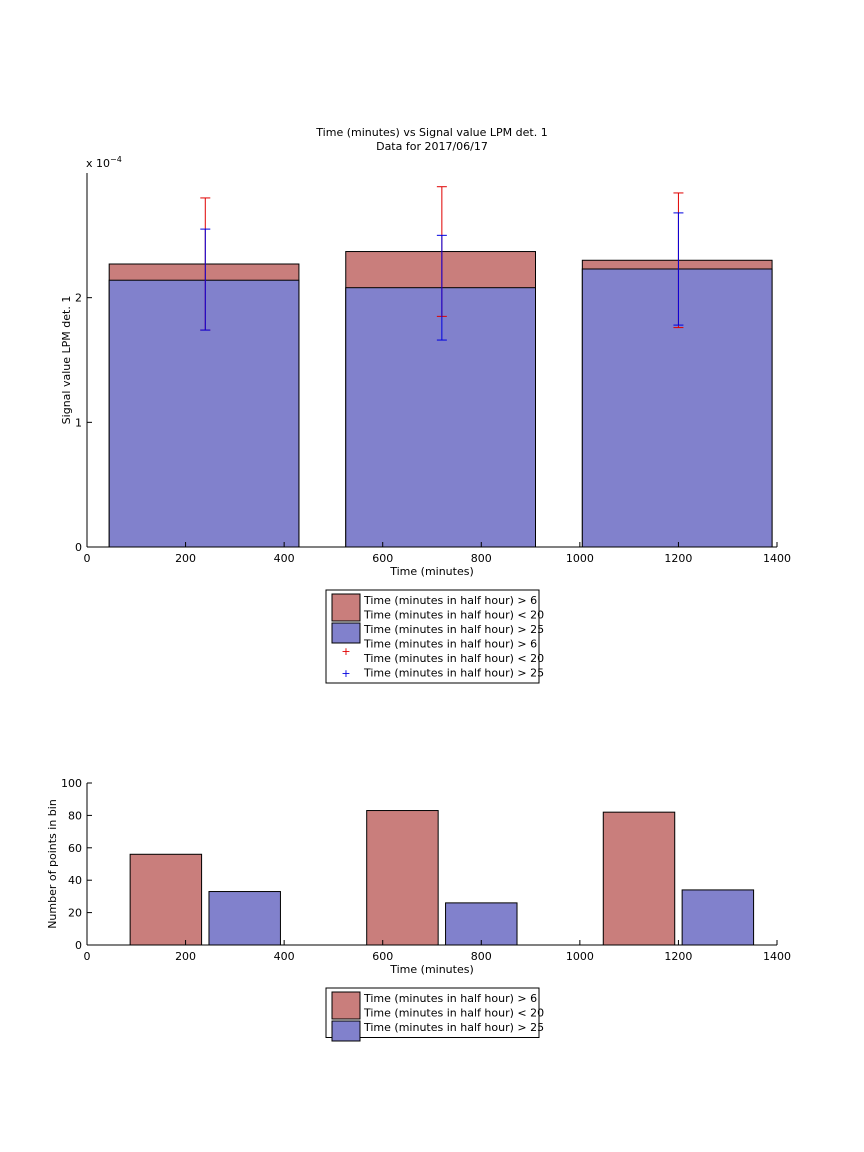  I want to click on y-tick-label: 100, so click(71, 783).